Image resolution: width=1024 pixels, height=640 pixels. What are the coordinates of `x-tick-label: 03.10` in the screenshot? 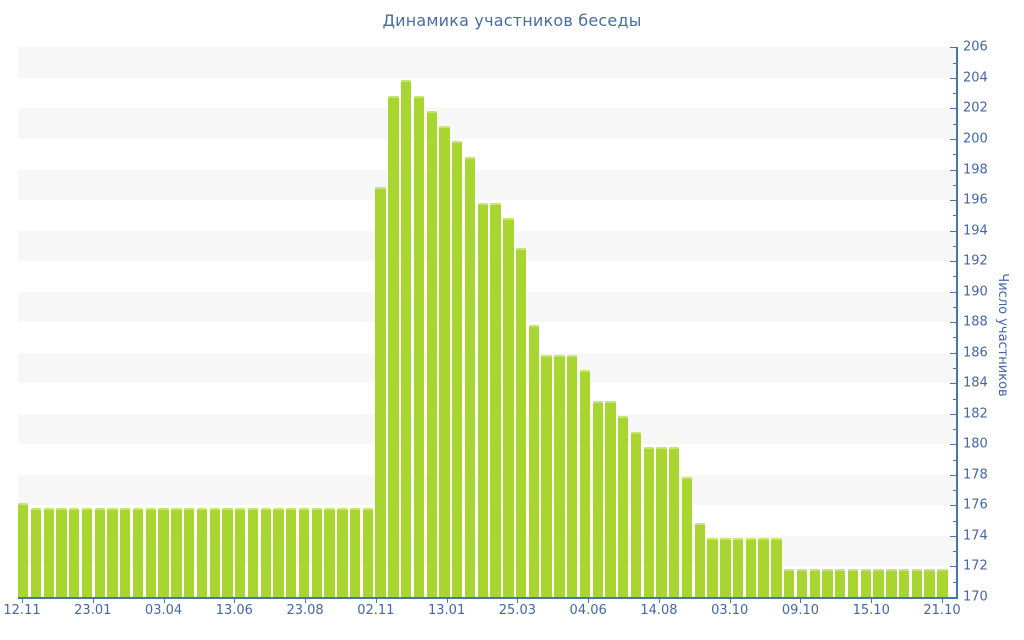 It's located at (730, 610).